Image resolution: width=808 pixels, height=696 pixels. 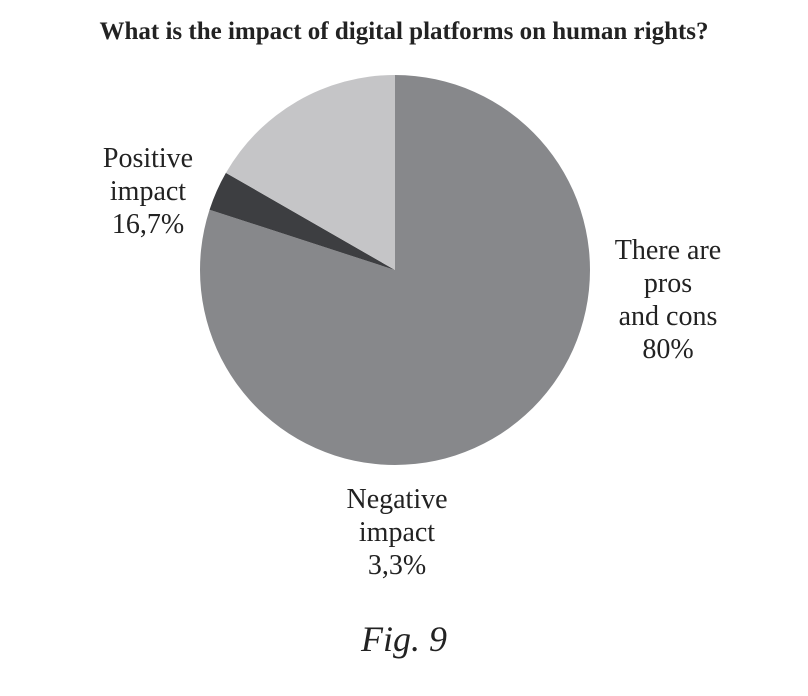 What do you see at coordinates (668, 316) in the screenshot?
I see `label-line: and cons` at bounding box center [668, 316].